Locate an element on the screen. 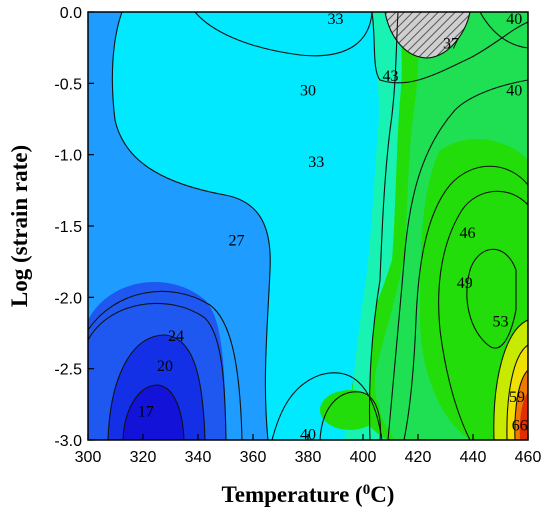  x-axis-ticks: 300 320 340 360 380 400 420 440 460 is located at coordinates (308, 450).